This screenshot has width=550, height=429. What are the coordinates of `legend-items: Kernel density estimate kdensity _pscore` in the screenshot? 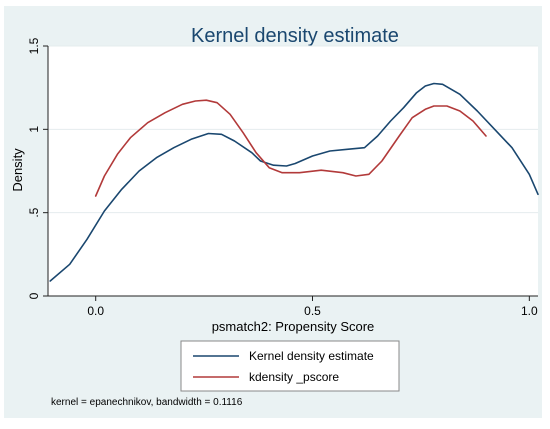 It's located at (283, 366).